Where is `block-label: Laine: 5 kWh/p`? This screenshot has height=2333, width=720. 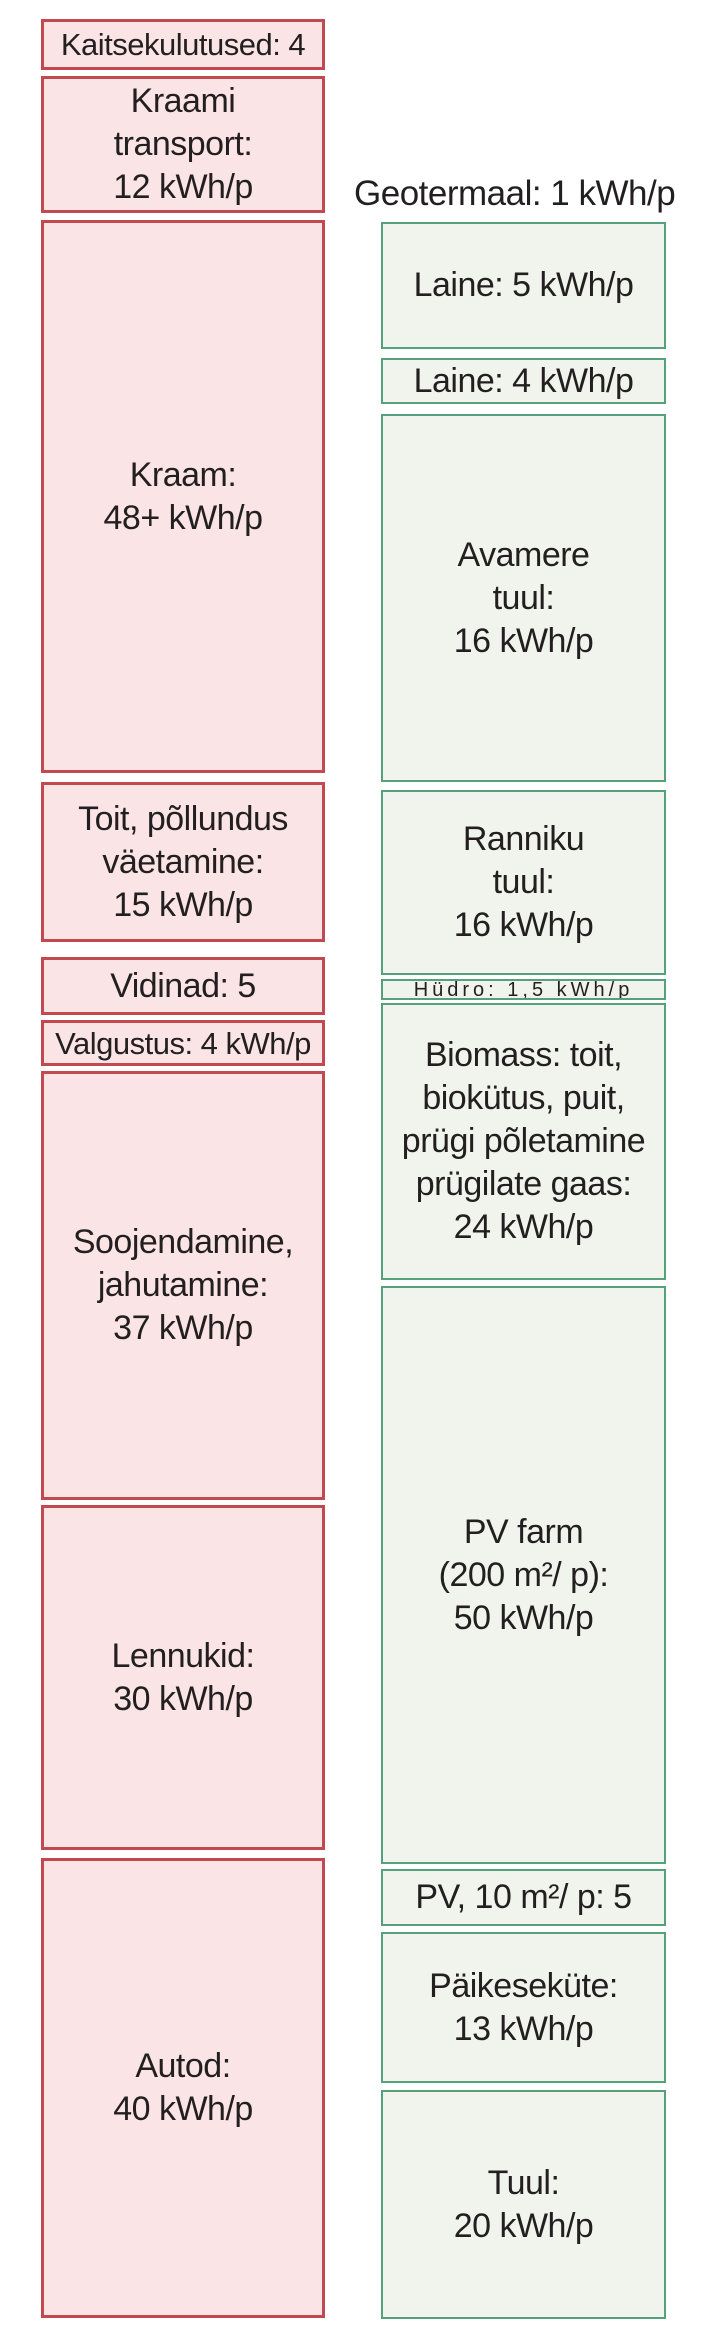
block-label: Laine: 5 kWh/p is located at coordinates (523, 285).